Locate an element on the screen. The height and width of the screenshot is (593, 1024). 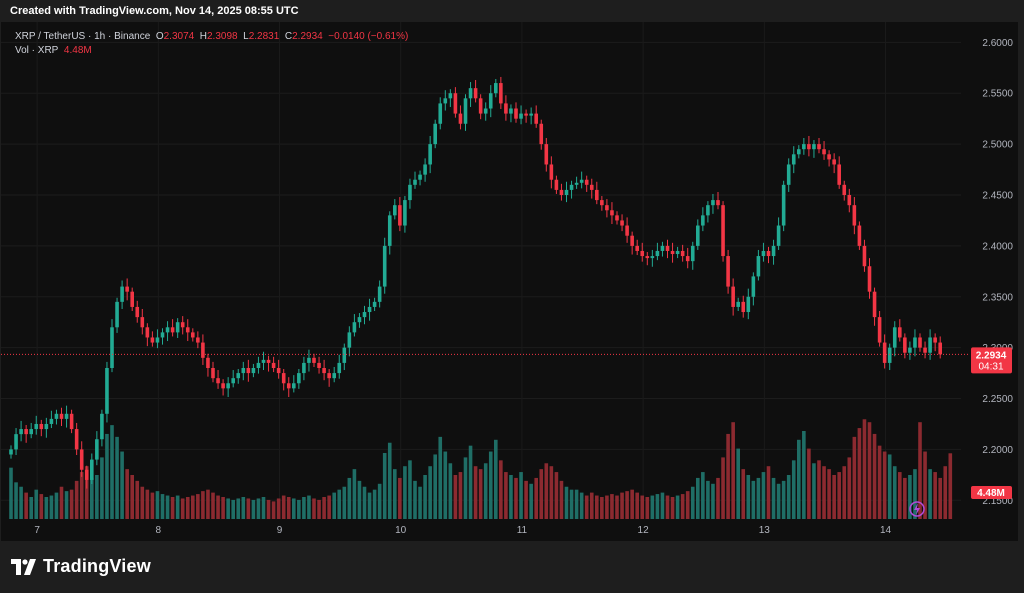
y-tick-label: 2.6000 is located at coordinates (997, 43).